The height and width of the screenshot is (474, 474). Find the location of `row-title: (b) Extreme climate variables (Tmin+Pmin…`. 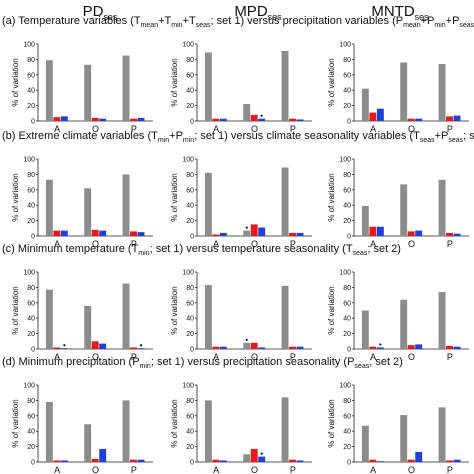

row-title: (b) Extreme climate variables (Tmin+Pmin… is located at coordinates (238, 137).